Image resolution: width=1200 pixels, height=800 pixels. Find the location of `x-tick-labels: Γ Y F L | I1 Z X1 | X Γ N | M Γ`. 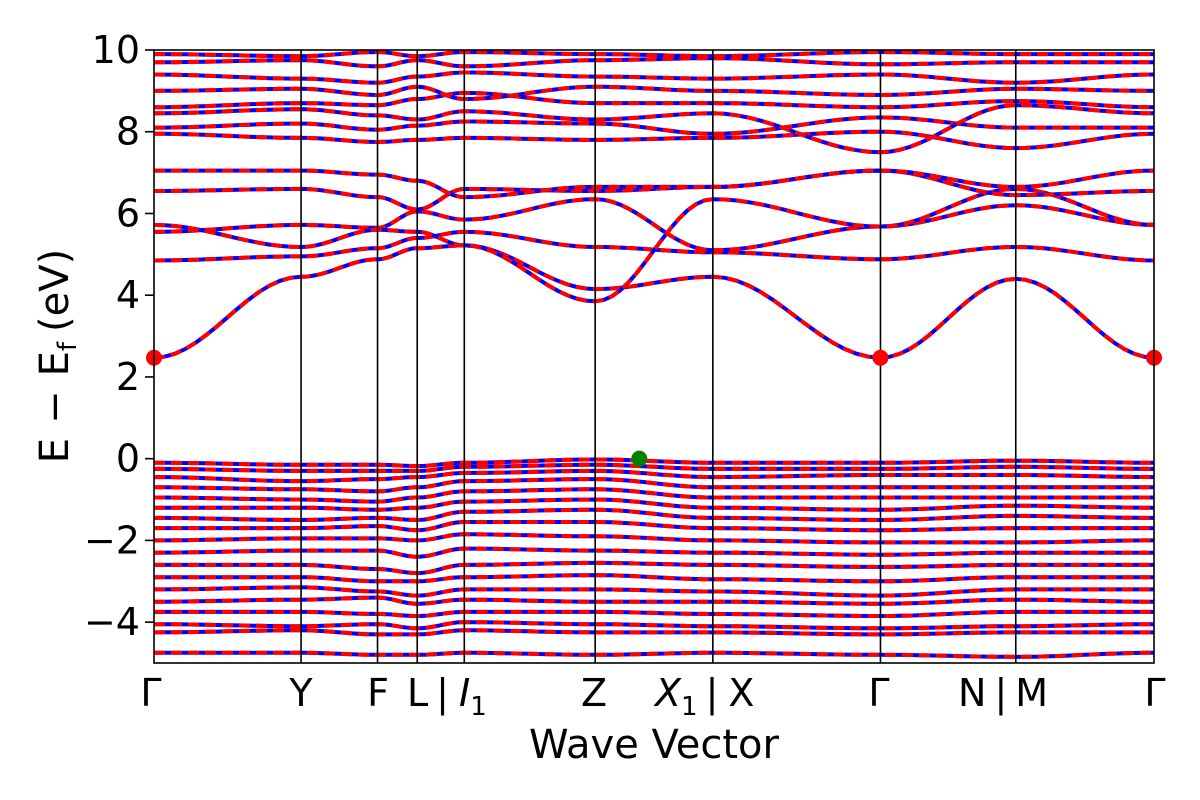

x-tick-labels: Γ Y F L | I1 Z X1 | X Γ N | M Γ is located at coordinates (652, 696).